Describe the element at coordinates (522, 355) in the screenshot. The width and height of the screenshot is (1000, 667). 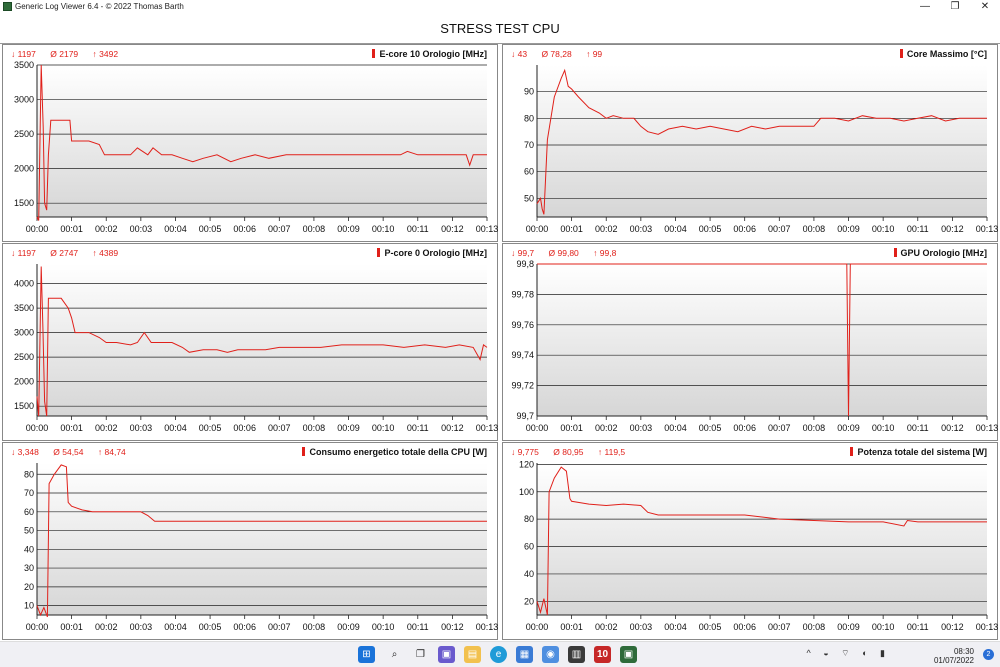
I see `y-tick-label: 99,74` at that location.